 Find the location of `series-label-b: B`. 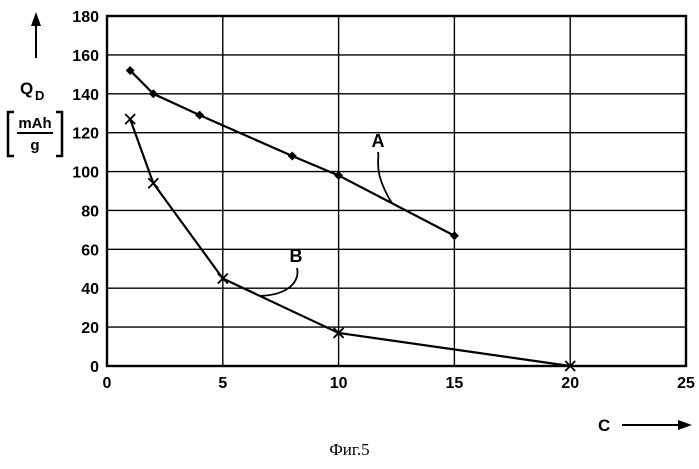

series-label-b: B is located at coordinates (296, 256).